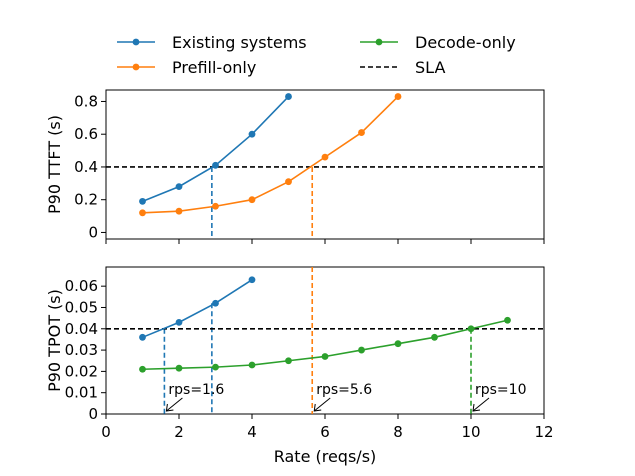  Describe the element at coordinates (81, 329) in the screenshot. I see `y-tick-label: 0.04` at that location.